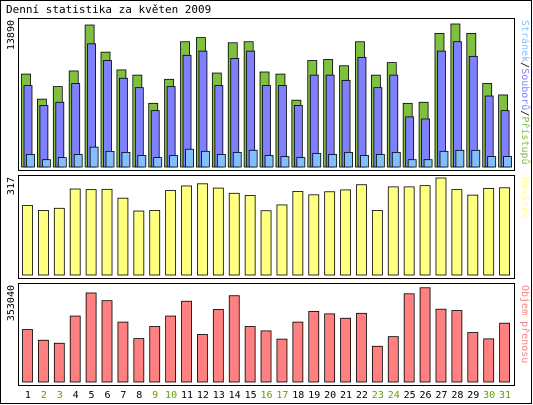 Image resolution: width=533 pixels, height=405 pixels. I want to click on panel-top-max-label: 13890, so click(11, 35).